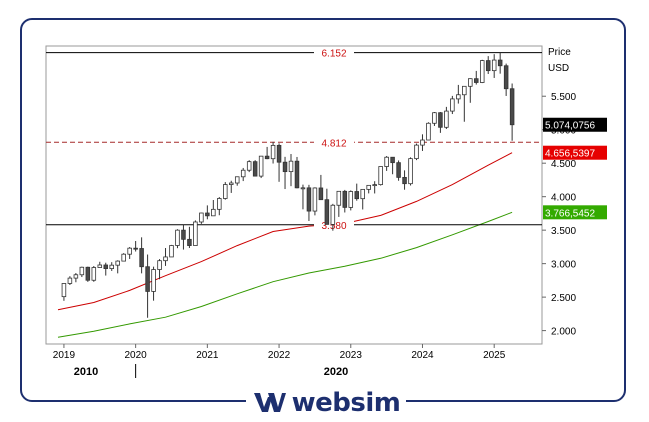  Describe the element at coordinates (346, 403) in the screenshot. I see `brand-name: websim` at that location.